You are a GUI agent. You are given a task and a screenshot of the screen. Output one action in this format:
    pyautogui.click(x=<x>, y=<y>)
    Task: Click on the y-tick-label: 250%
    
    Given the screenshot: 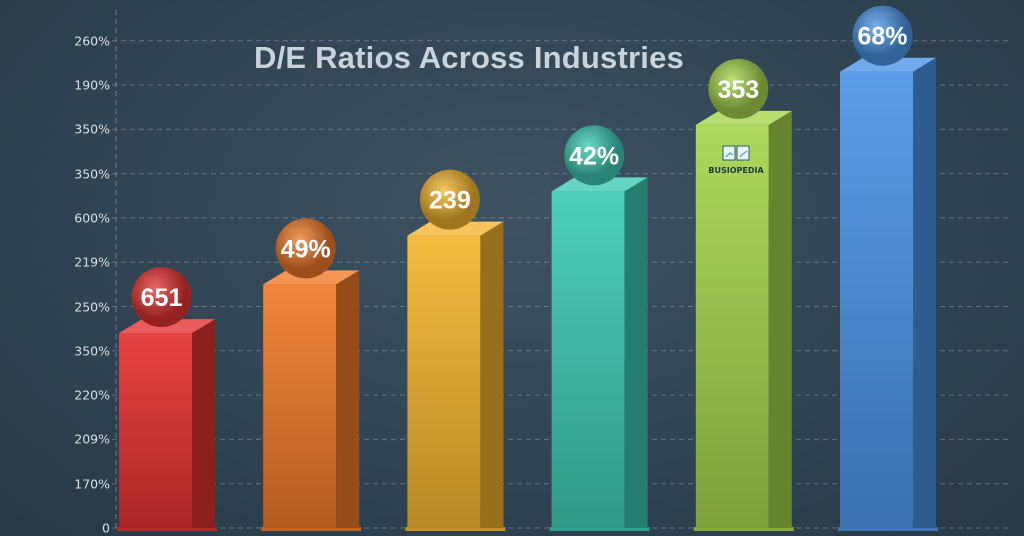 What is the action you would take?
    pyautogui.click(x=92, y=306)
    